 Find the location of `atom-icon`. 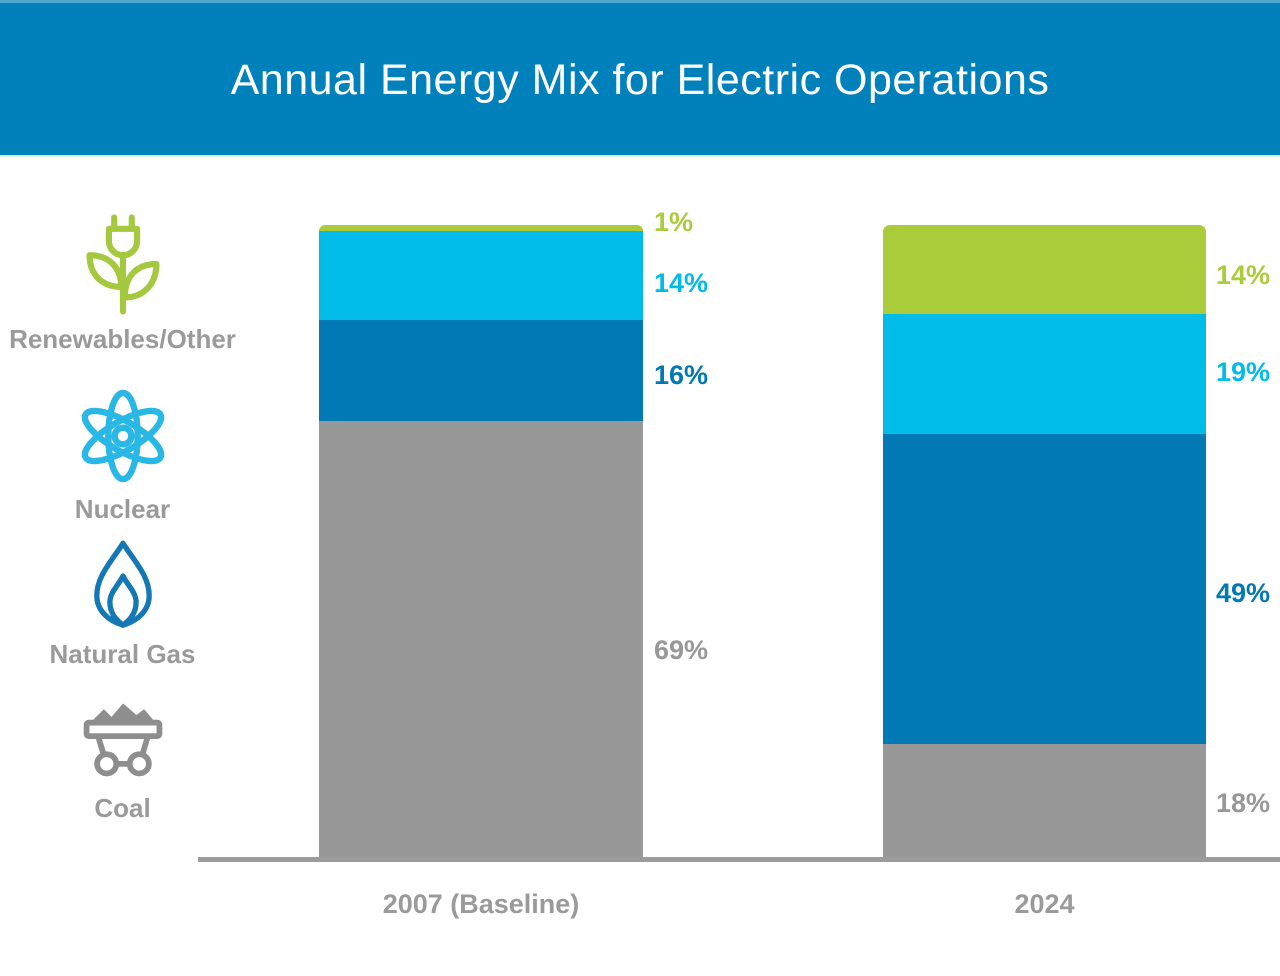

atom-icon is located at coordinates (122, 436).